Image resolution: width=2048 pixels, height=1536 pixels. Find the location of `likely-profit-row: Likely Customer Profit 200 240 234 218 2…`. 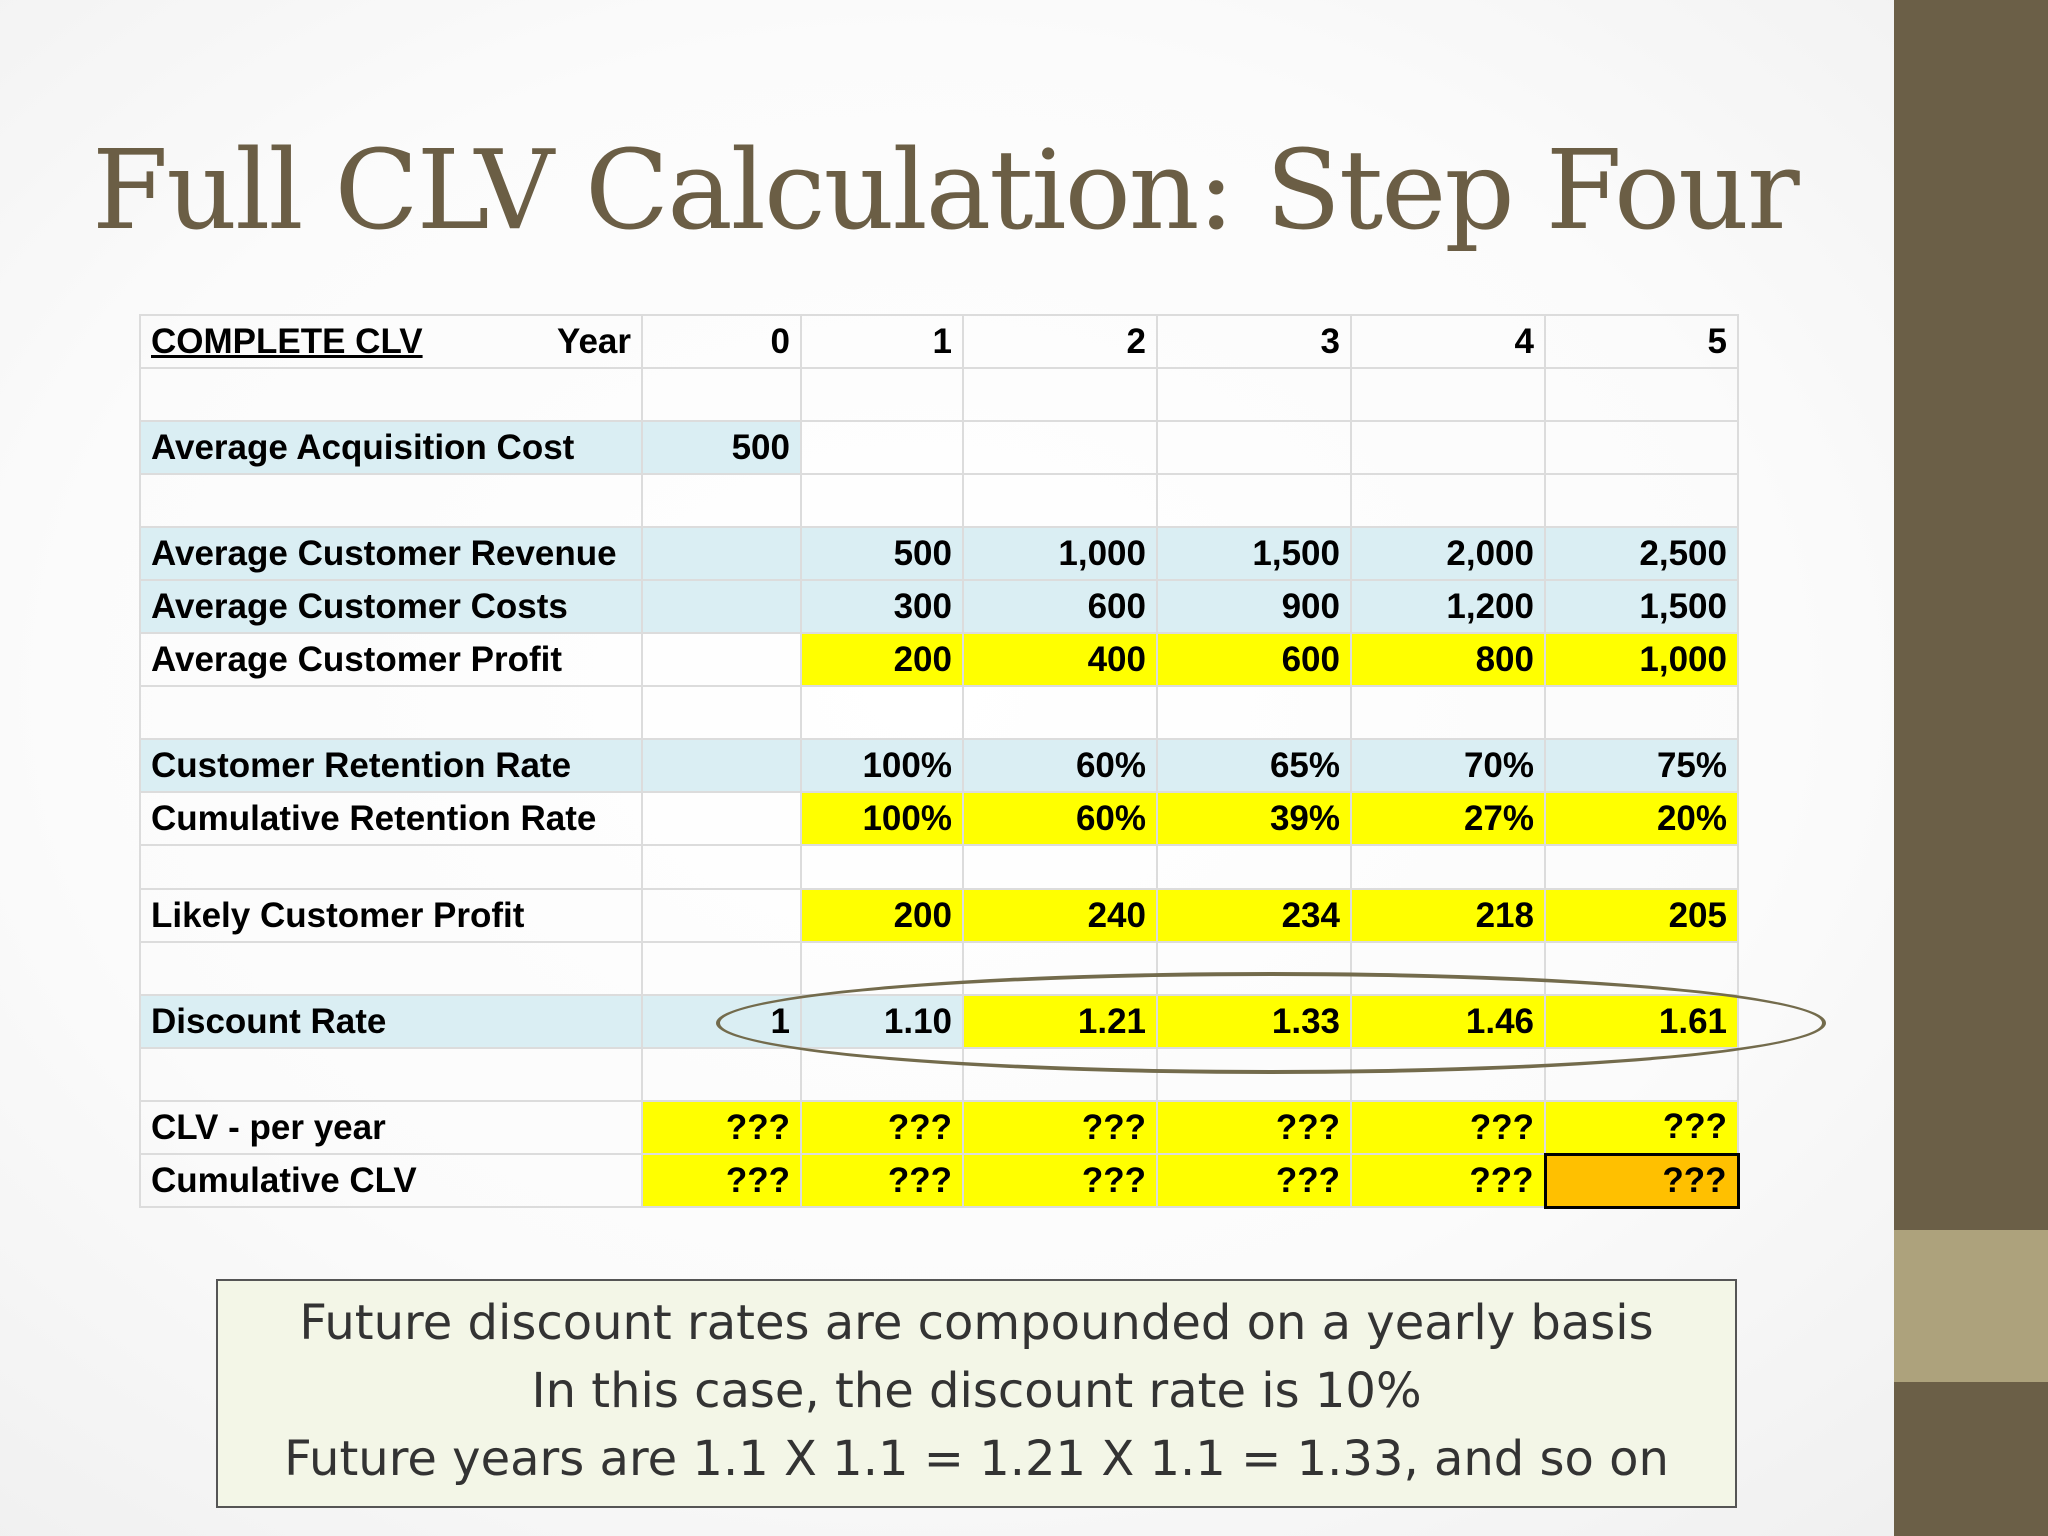

likely-profit-row: Likely Customer Profit 200 240 234 218 2… is located at coordinates (939, 915).